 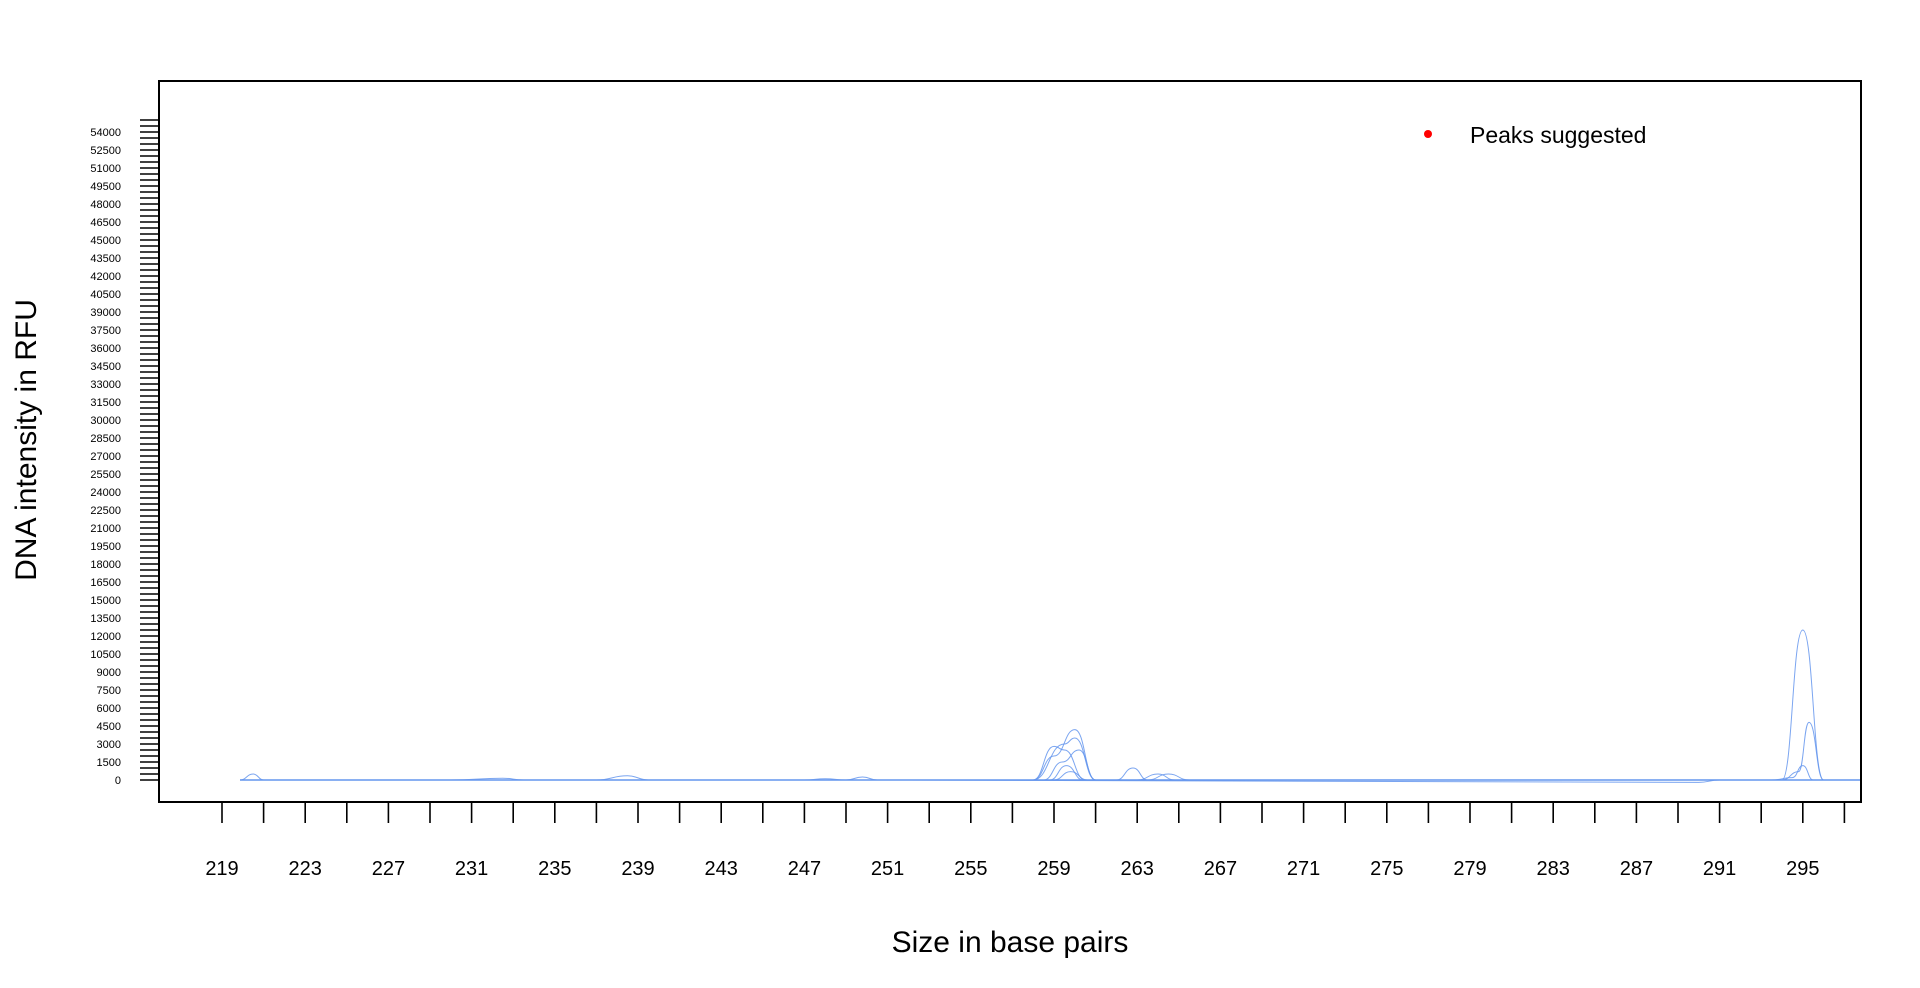 I want to click on y-tick-label: 33000, so click(x=105, y=385).